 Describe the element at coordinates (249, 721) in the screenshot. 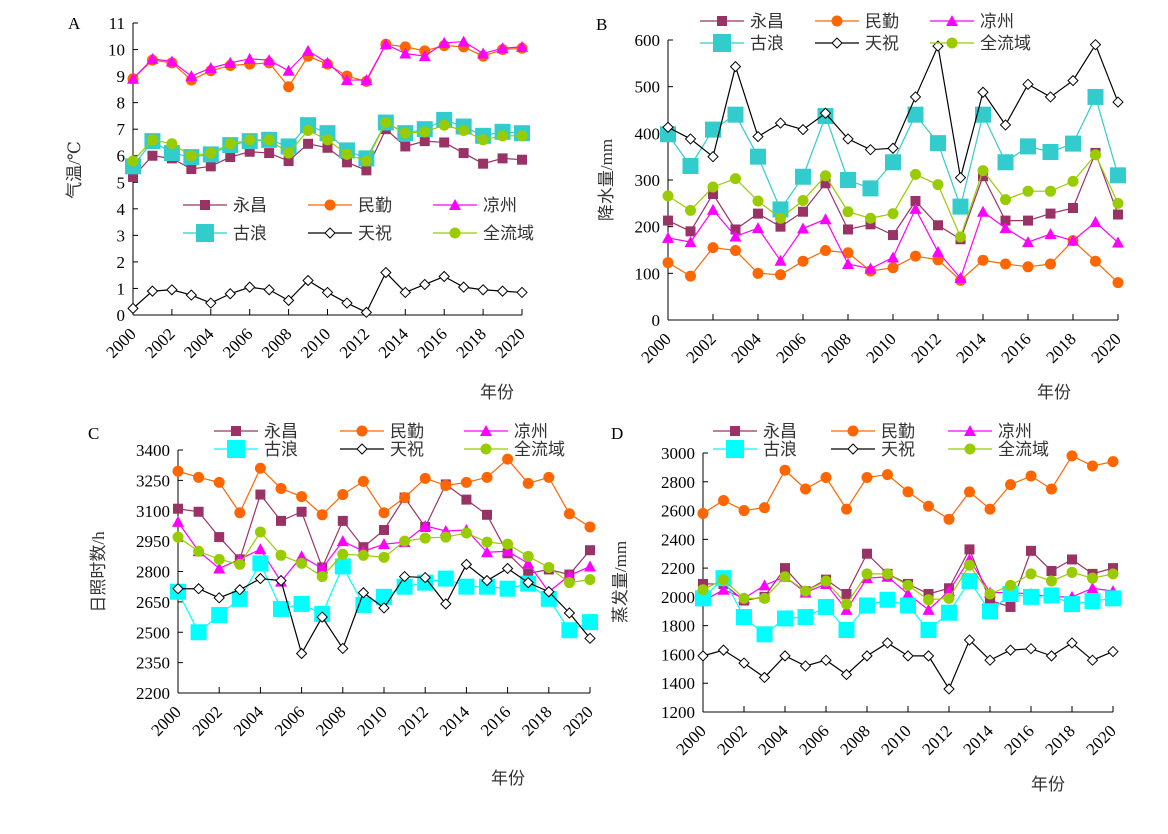

I see `x-tick-label: 2004` at that location.